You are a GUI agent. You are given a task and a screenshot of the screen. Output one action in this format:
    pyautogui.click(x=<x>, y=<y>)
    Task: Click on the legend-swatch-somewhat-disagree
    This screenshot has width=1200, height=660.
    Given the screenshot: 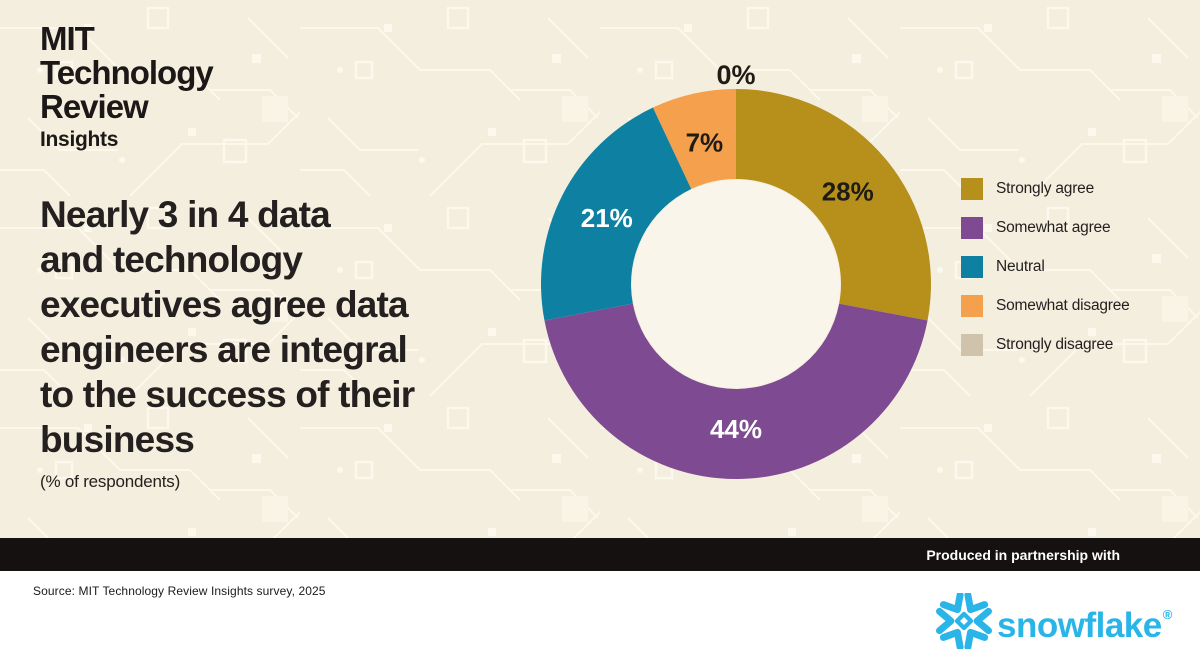 What is the action you would take?
    pyautogui.click(x=972, y=306)
    